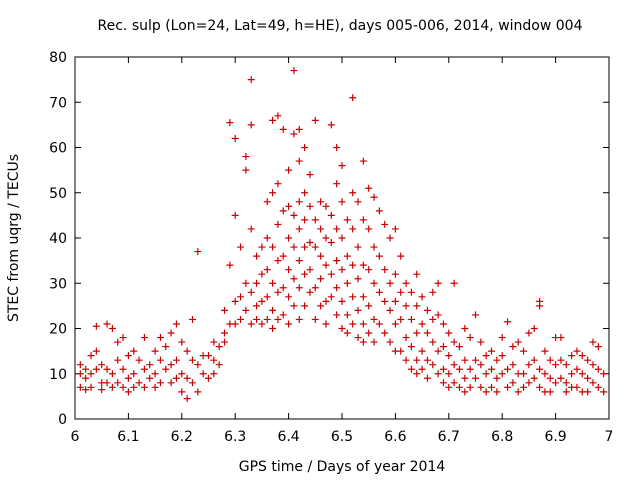 Image resolution: width=640 pixels, height=480 pixels. I want to click on y-tick-label: 10, so click(58, 375).